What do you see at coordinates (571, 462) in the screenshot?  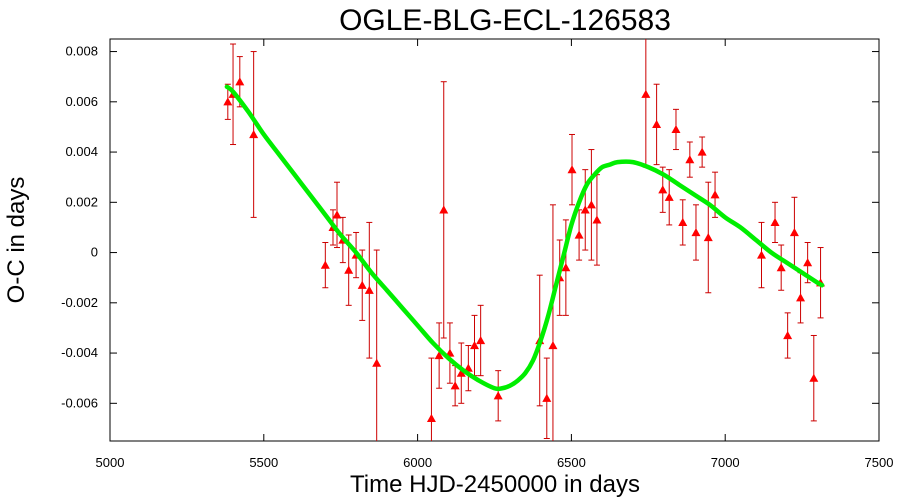 I see `x-tick-label: 6500` at bounding box center [571, 462].